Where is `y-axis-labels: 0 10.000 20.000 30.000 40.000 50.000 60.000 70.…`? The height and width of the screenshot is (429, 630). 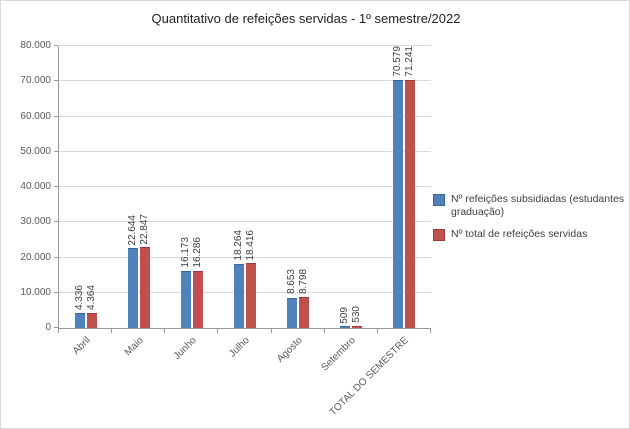 y-axis-labels: 0 10.000 20.000 30.000 40.000 50.000 60.000 70.… is located at coordinates (26, 187).